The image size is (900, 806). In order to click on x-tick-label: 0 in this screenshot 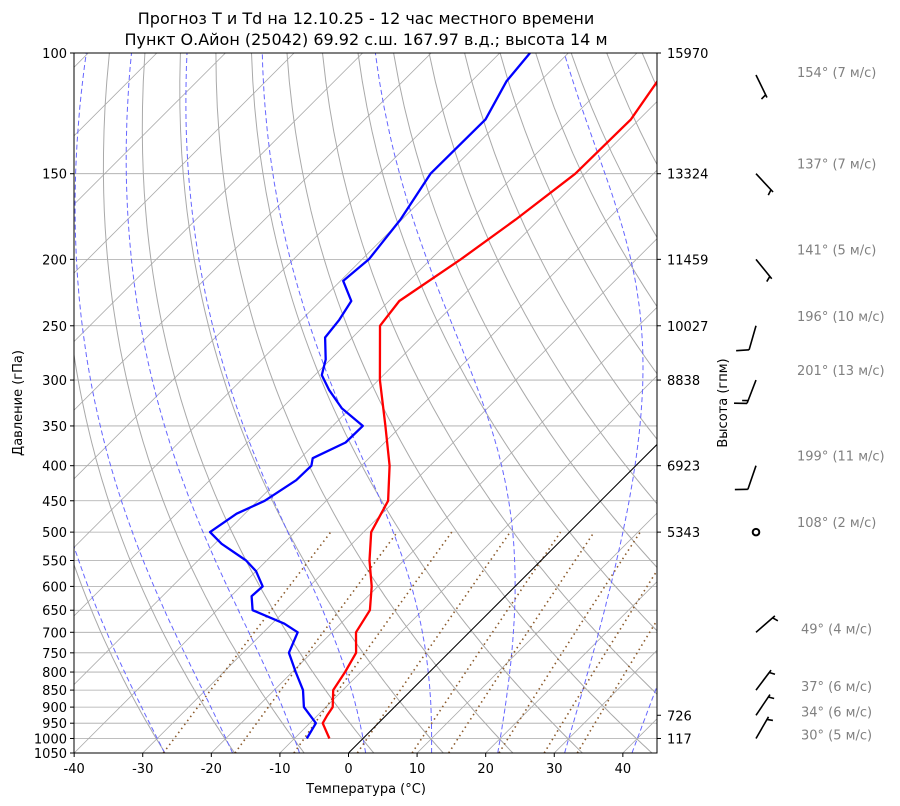, I will do `click(348, 769)`.